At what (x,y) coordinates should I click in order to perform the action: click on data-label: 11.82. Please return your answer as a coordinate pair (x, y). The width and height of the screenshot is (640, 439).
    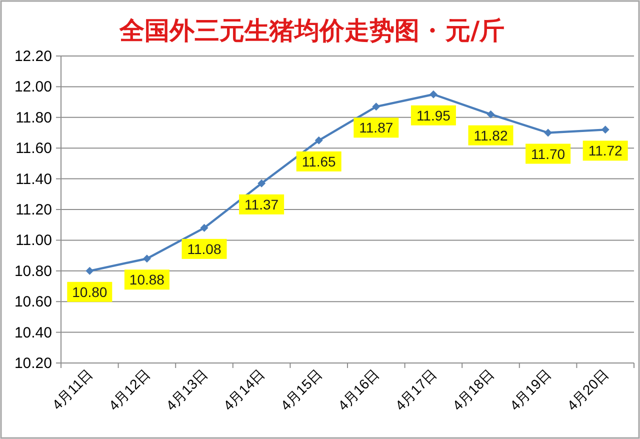
    Looking at the image, I should click on (491, 135).